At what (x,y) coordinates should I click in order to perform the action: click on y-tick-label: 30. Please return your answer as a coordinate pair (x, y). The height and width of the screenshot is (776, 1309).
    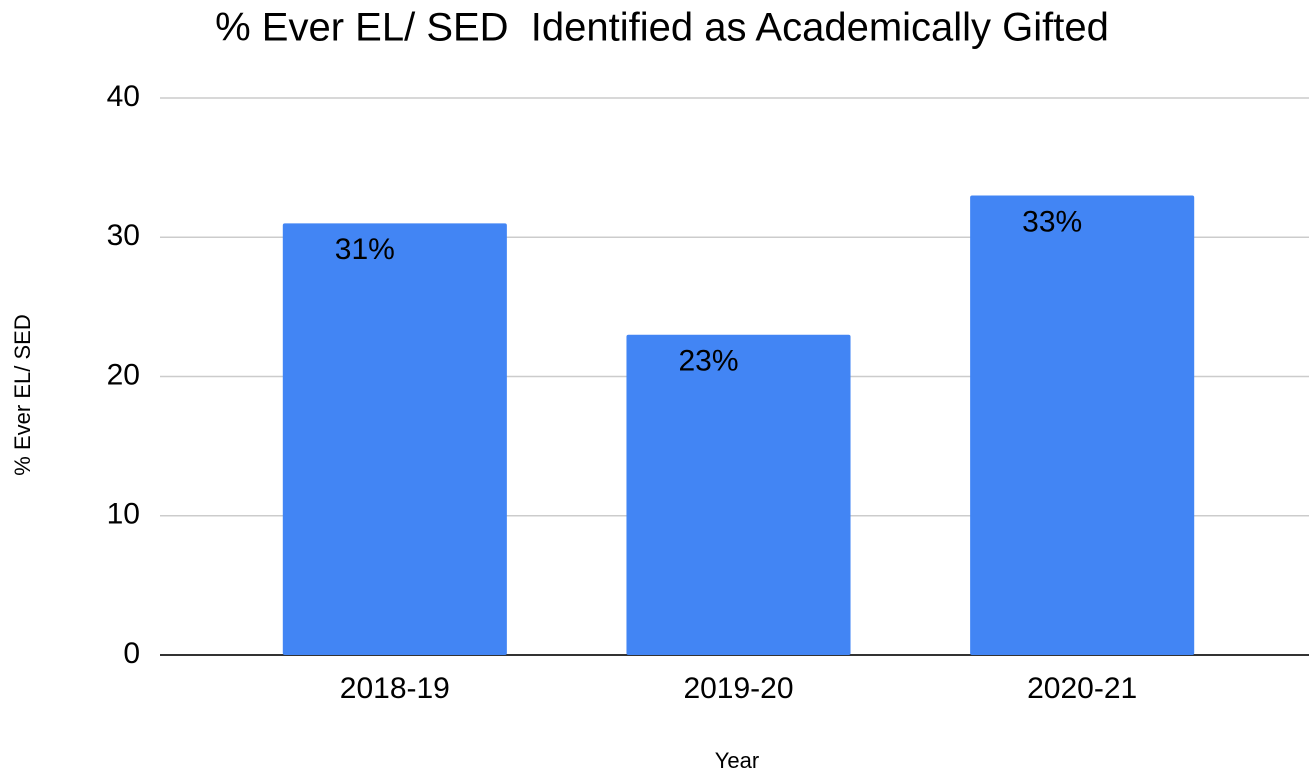
    Looking at the image, I should click on (123, 235).